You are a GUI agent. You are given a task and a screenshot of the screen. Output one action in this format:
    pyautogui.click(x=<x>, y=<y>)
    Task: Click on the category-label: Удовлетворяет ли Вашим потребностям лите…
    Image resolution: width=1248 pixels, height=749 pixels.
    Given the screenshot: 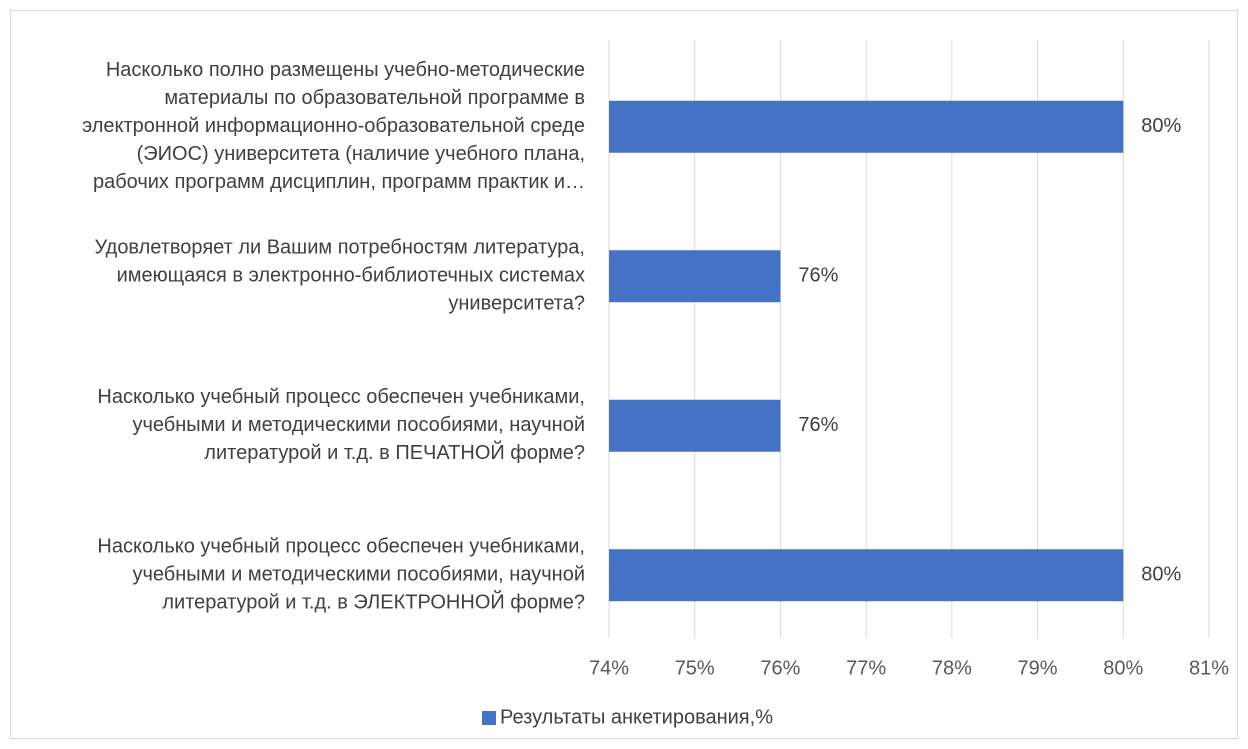 What is the action you would take?
    pyautogui.click(x=340, y=248)
    